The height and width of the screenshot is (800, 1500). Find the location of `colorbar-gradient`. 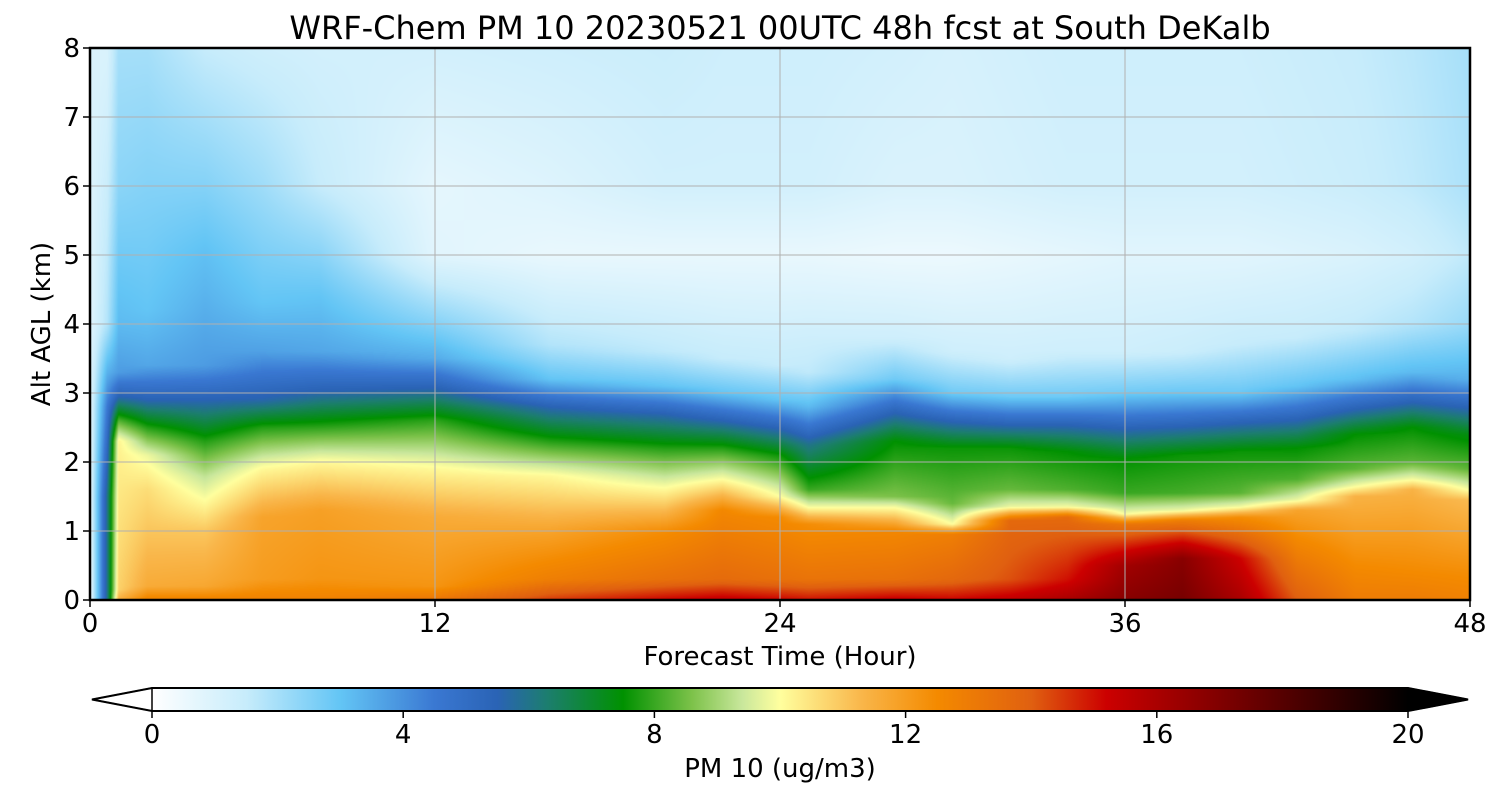

colorbar-gradient is located at coordinates (780, 699).